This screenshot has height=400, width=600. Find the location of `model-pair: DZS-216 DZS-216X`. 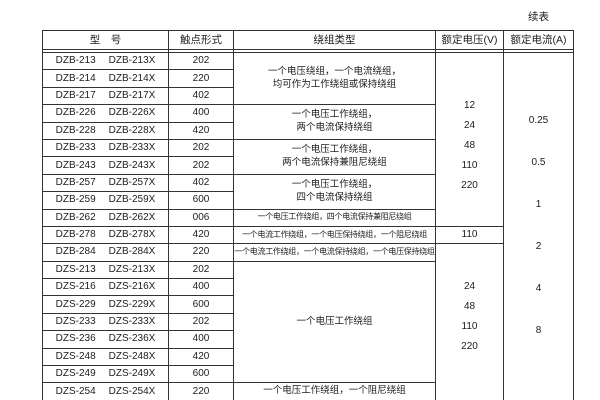

model-pair: DZS-216 DZS-216X is located at coordinates (106, 287).